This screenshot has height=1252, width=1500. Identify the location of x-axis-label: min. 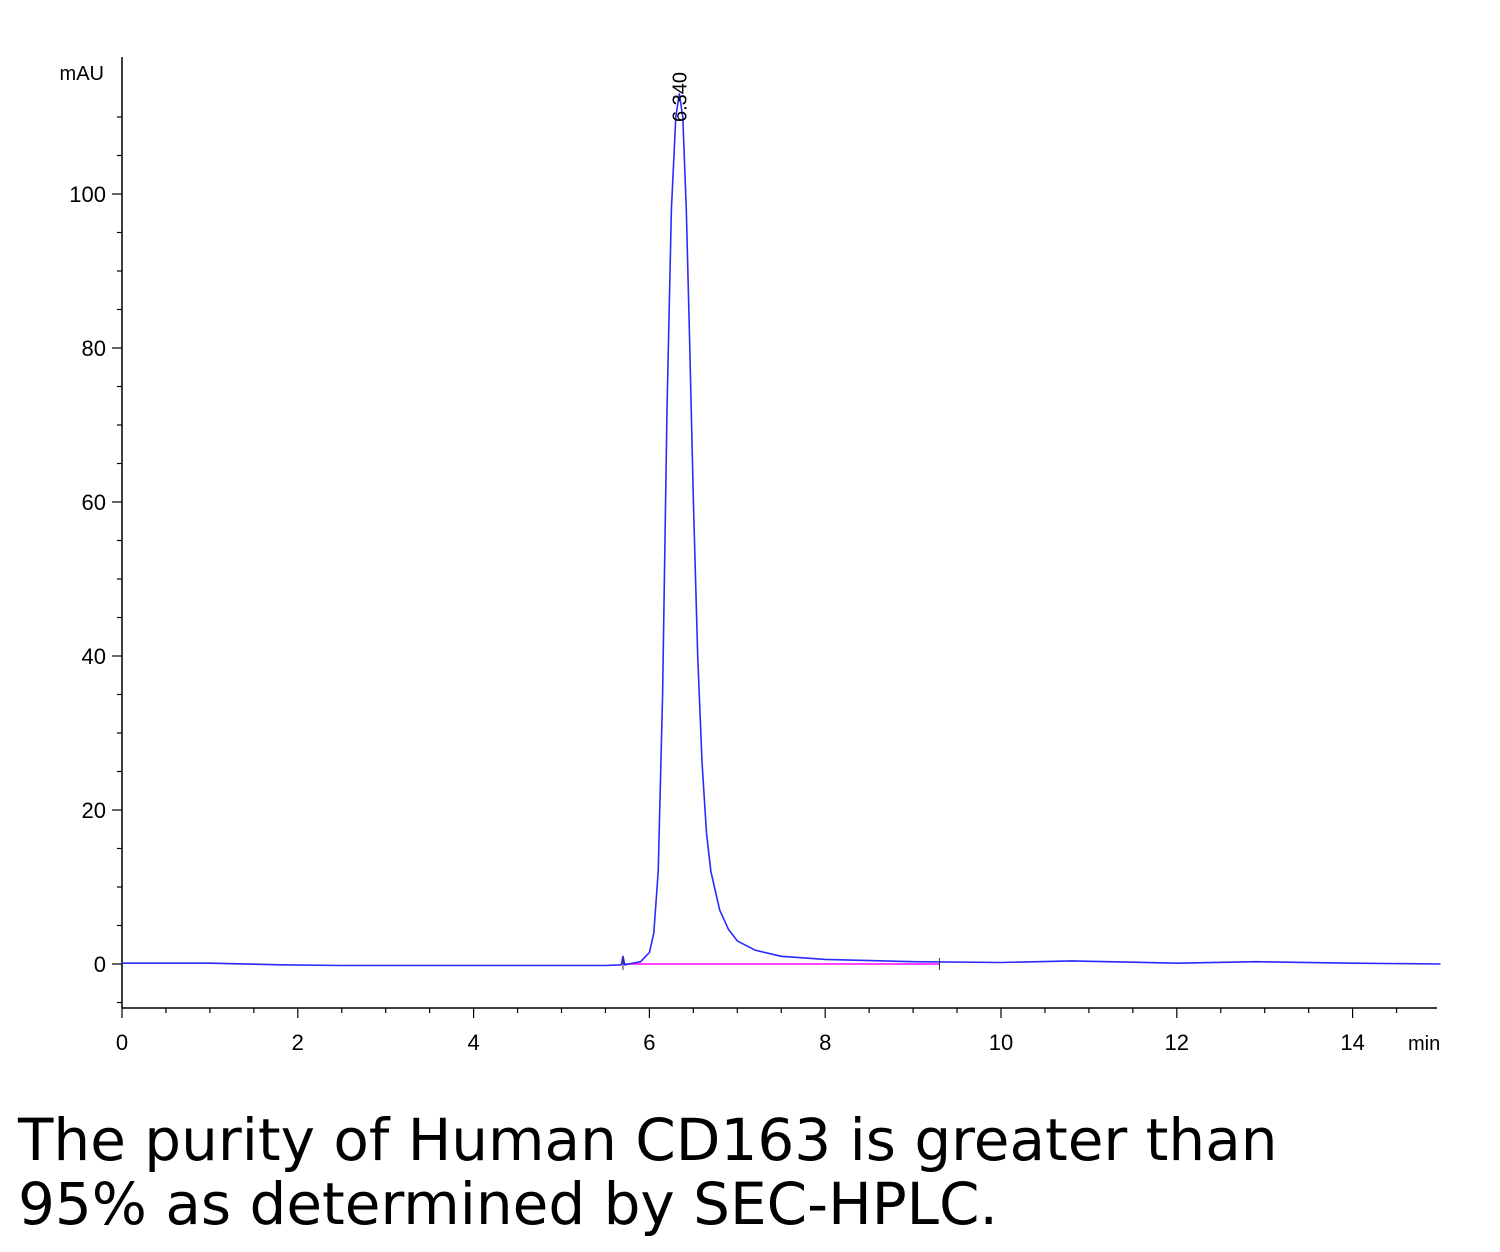
(1424, 1044).